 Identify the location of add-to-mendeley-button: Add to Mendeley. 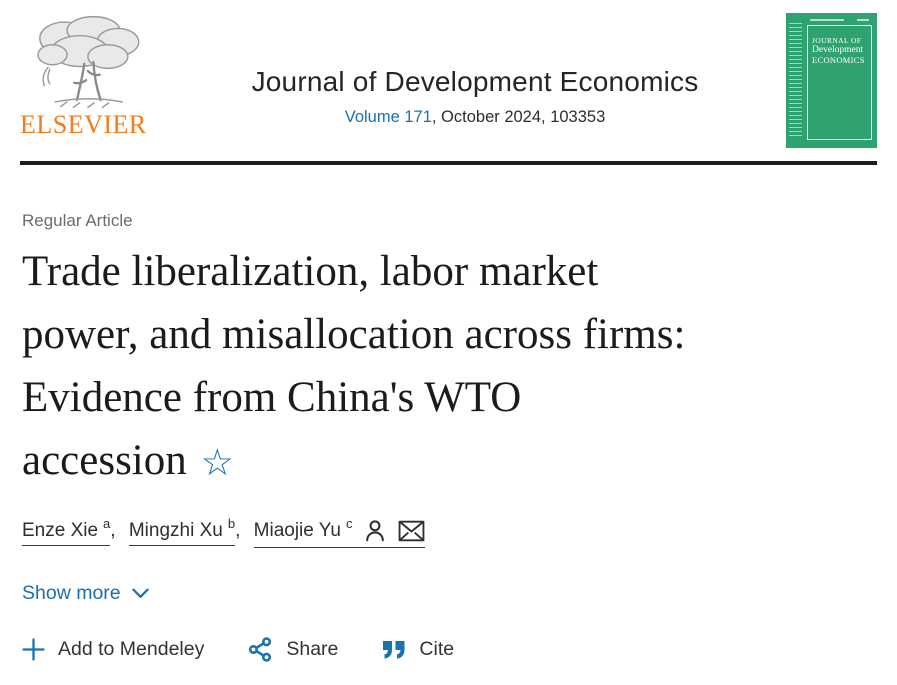
(113, 649).